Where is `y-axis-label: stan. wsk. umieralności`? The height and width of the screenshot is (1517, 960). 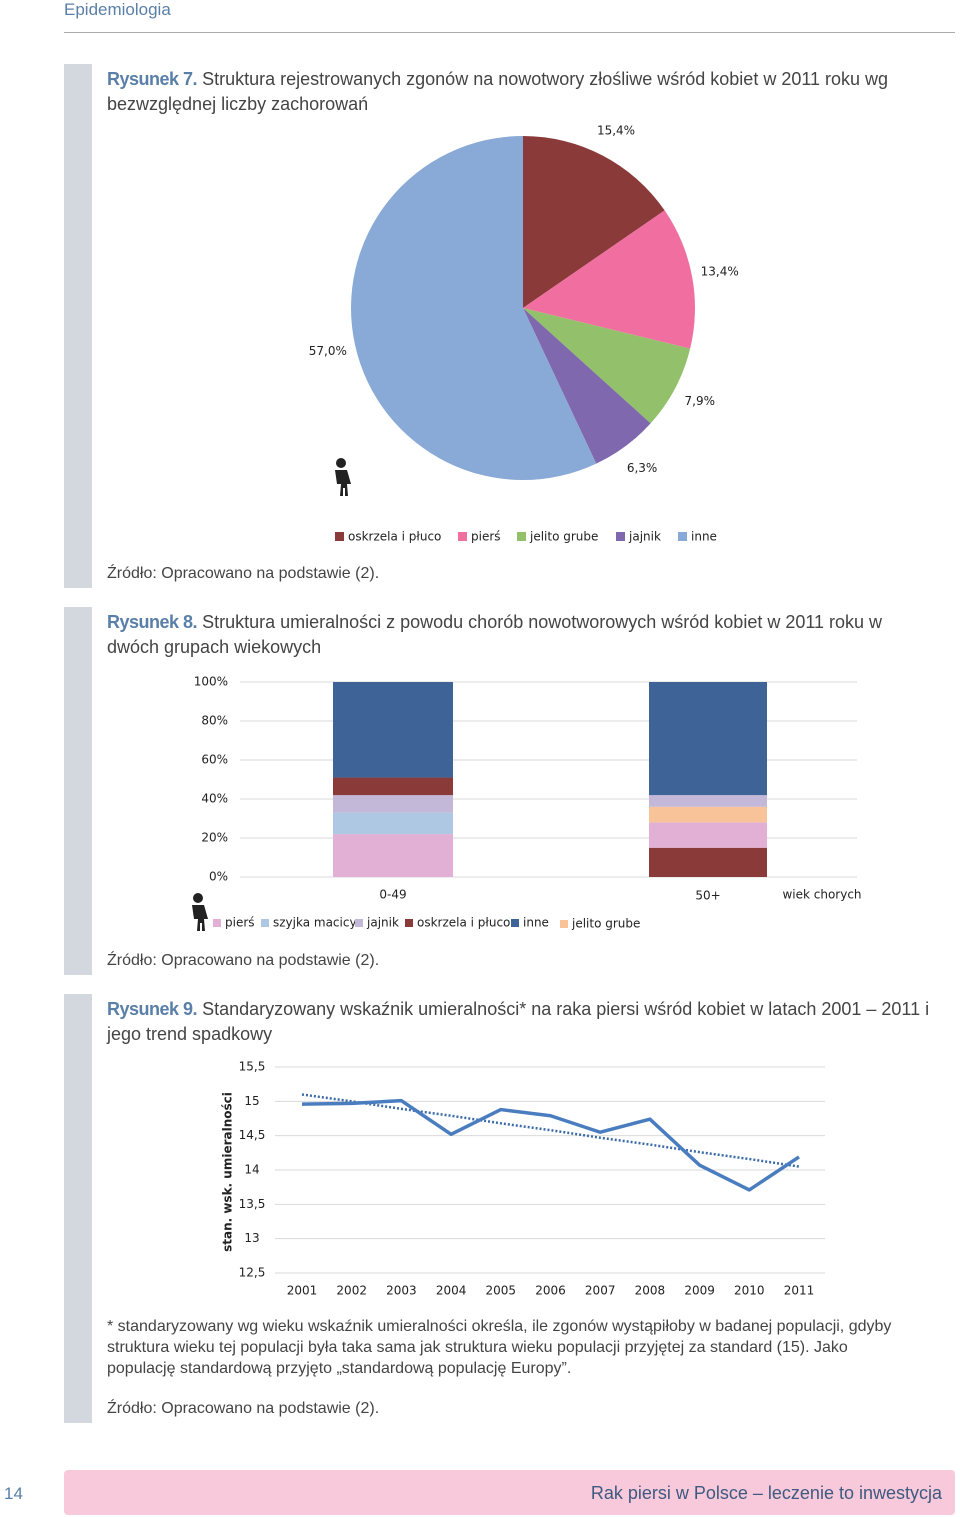
y-axis-label: stan. wsk. umieralności is located at coordinates (228, 1172).